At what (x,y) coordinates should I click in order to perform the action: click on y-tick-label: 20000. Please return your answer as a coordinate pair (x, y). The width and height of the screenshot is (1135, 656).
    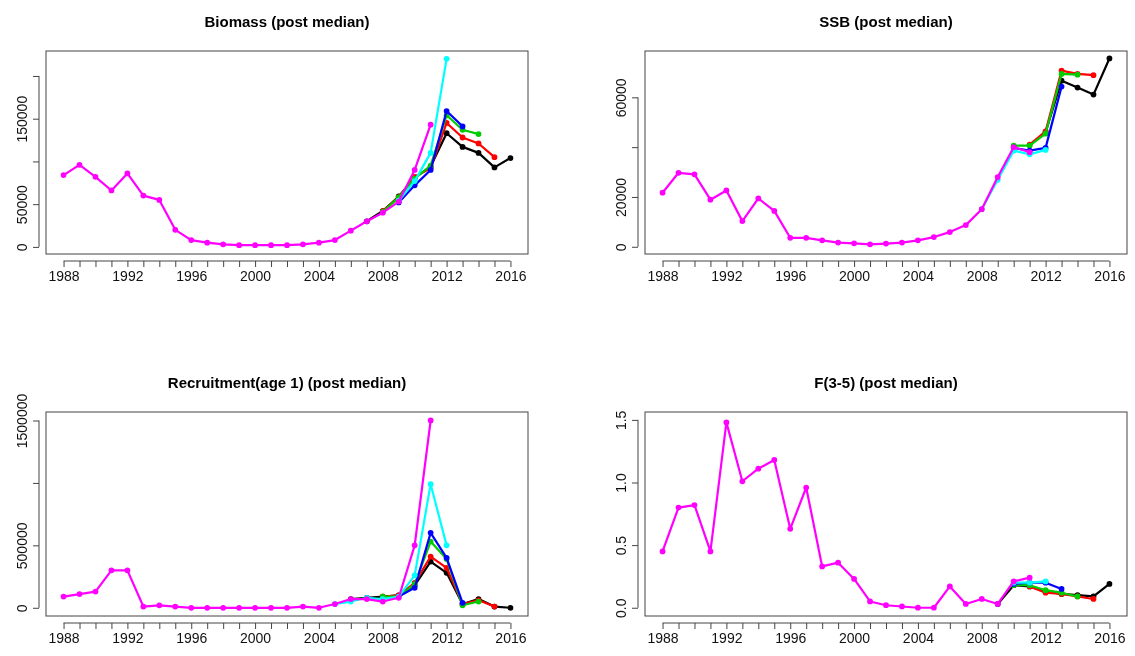
    Looking at the image, I should click on (621, 197).